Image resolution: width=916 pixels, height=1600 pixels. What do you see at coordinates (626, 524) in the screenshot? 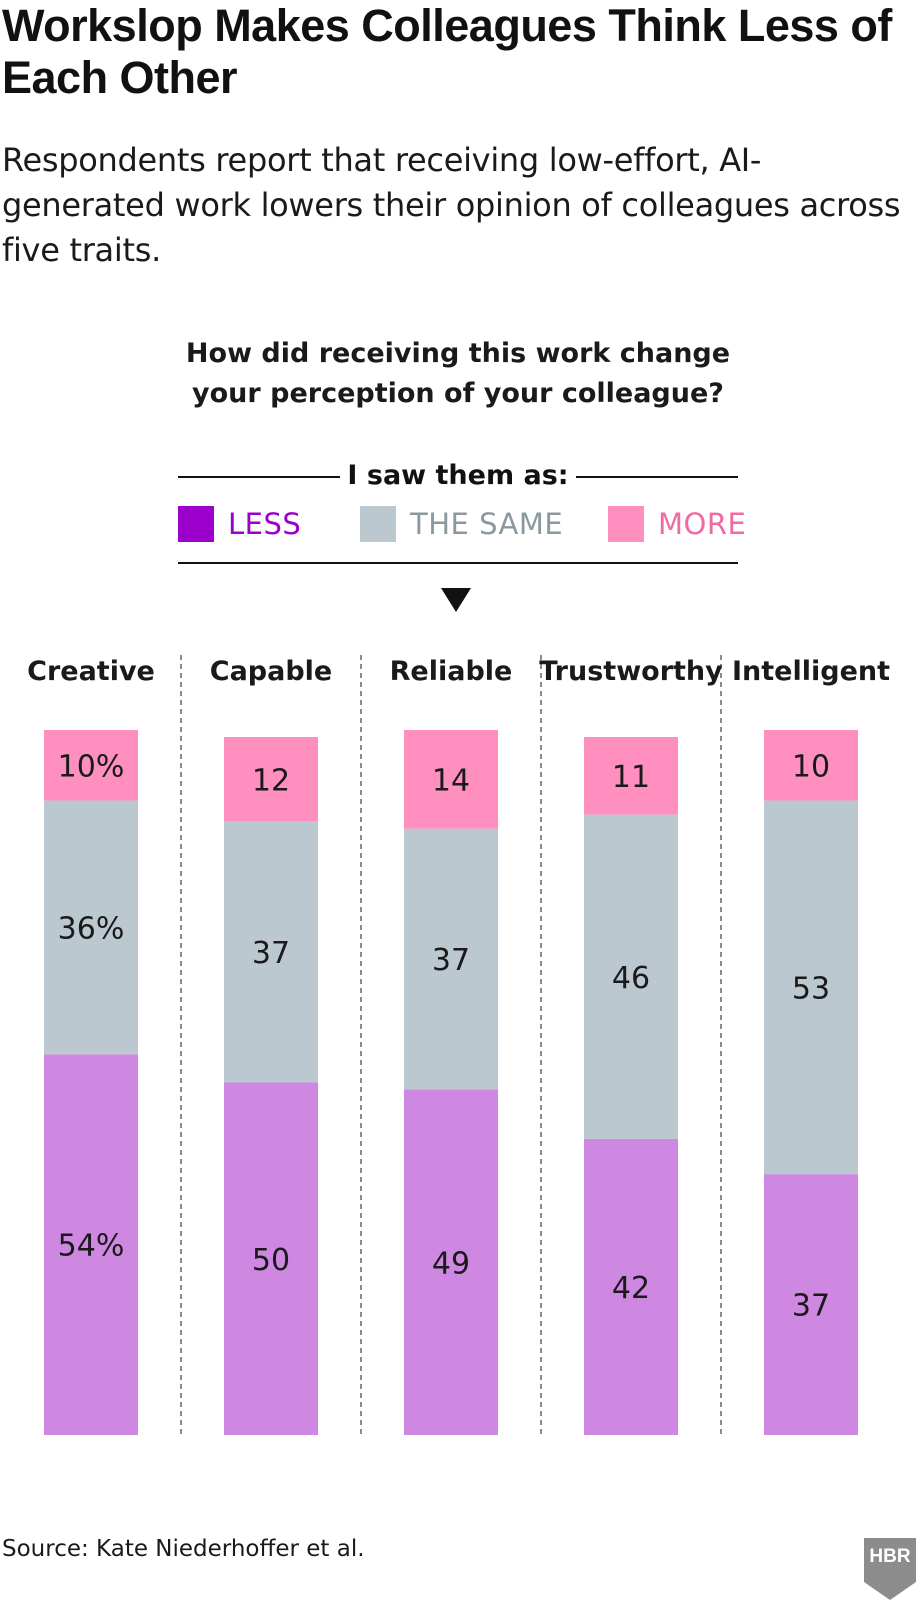
I see `legend-swatch-more` at bounding box center [626, 524].